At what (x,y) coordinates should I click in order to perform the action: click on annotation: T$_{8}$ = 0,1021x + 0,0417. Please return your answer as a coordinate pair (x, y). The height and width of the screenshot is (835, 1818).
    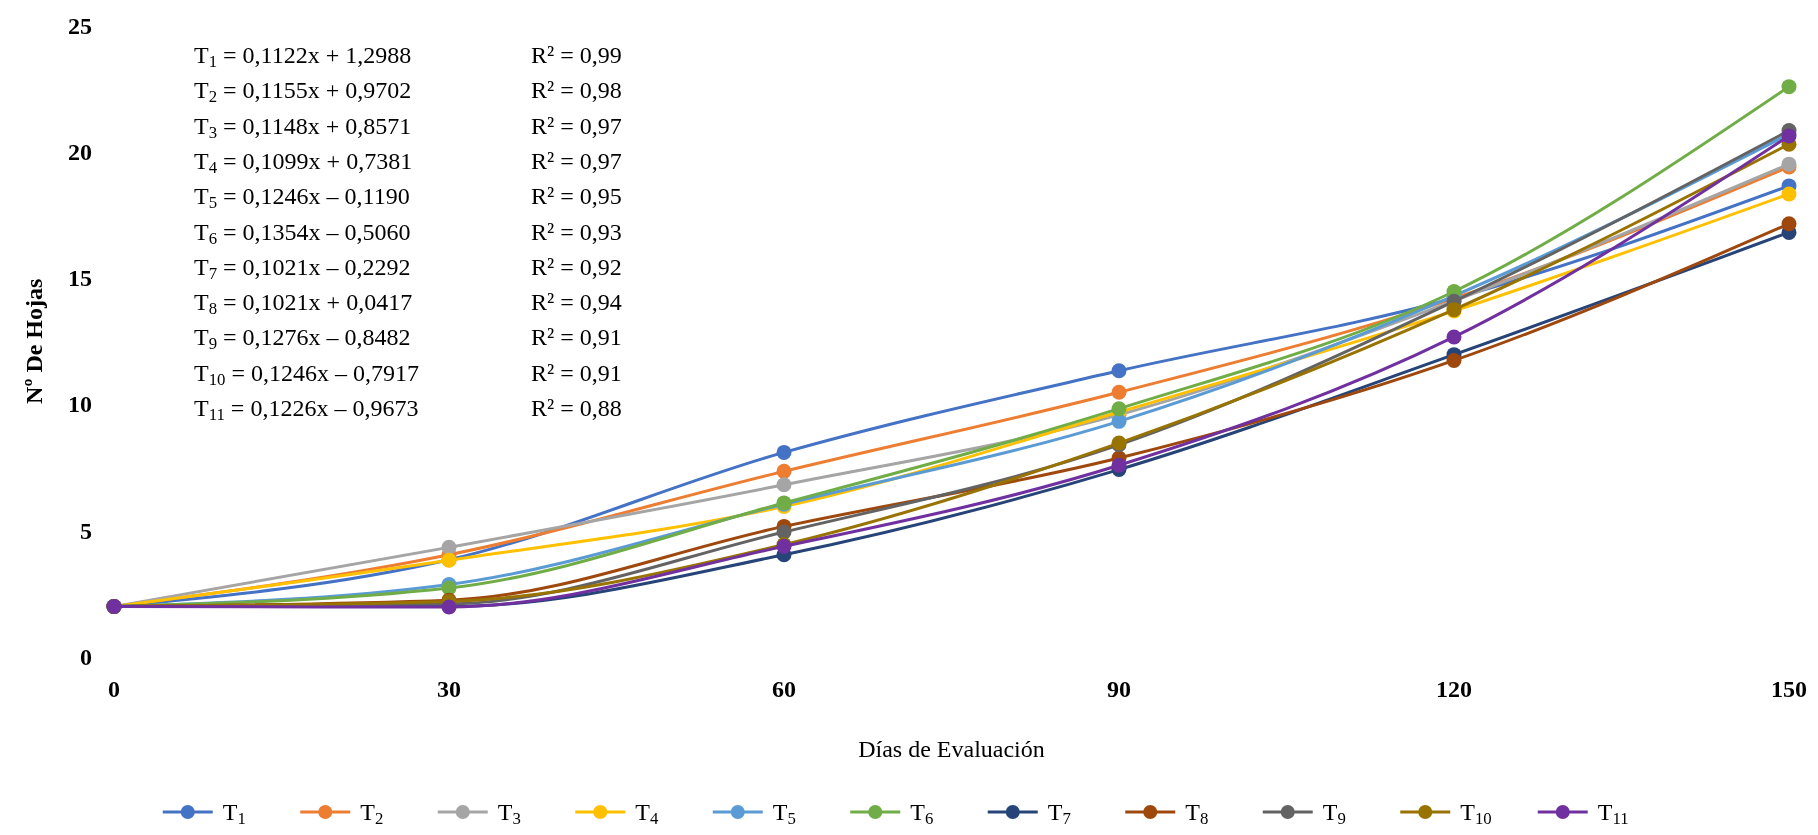
    Looking at the image, I should click on (303, 304).